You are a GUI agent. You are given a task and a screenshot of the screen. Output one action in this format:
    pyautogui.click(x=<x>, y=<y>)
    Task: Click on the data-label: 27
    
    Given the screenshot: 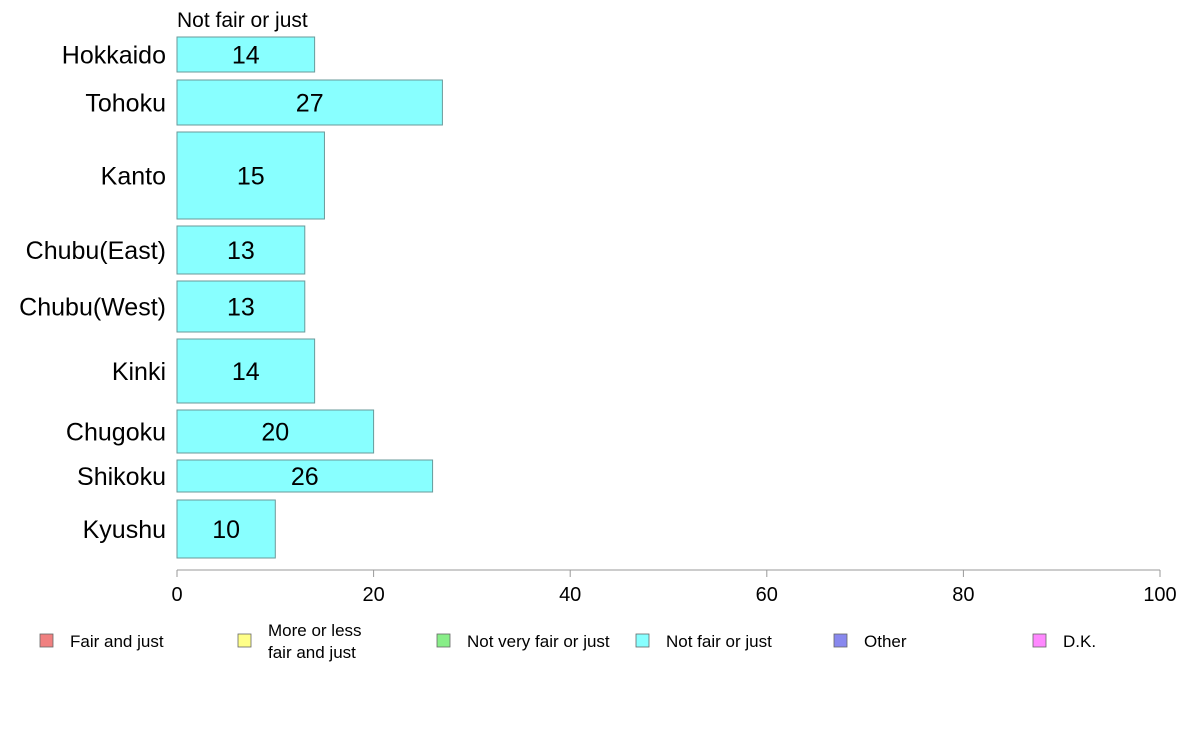 What is the action you would take?
    pyautogui.click(x=310, y=104)
    